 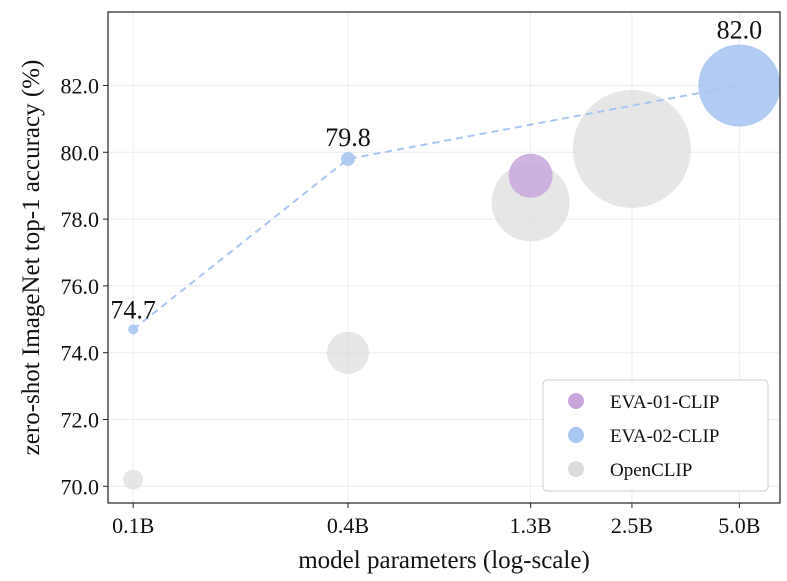 What do you see at coordinates (444, 560) in the screenshot?
I see `x-axis-label: model parameters (log-scale)` at bounding box center [444, 560].